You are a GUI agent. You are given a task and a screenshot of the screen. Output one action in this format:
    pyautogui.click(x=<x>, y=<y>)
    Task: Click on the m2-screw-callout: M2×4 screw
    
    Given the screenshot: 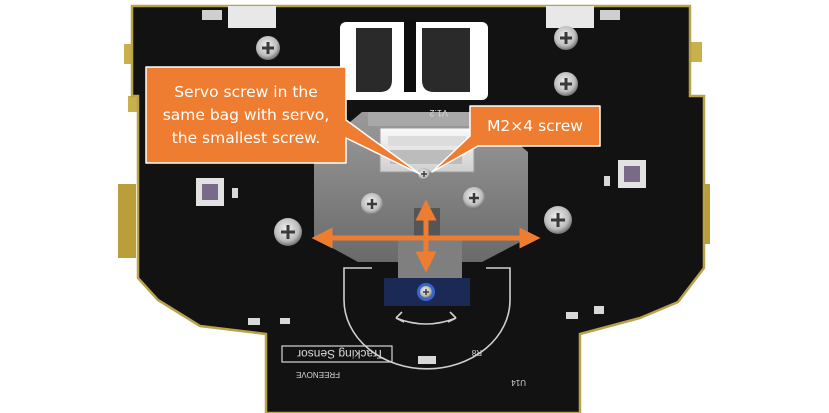 What is the action you would take?
    pyautogui.click(x=535, y=126)
    